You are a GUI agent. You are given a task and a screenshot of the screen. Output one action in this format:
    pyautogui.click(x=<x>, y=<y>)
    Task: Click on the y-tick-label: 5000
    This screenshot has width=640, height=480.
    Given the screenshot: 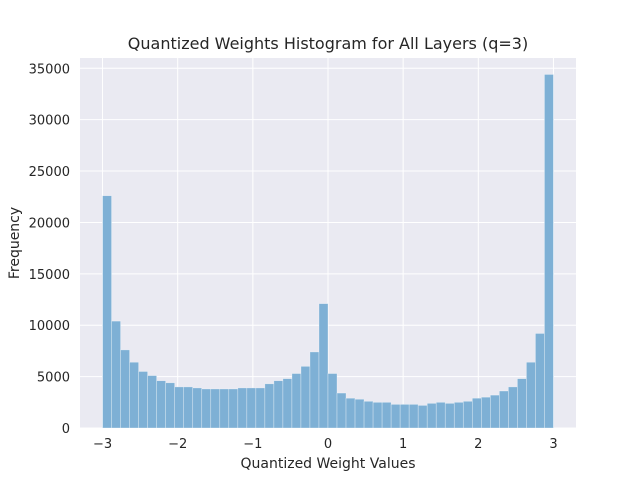 What is the action you would take?
    pyautogui.click(x=53, y=378)
    